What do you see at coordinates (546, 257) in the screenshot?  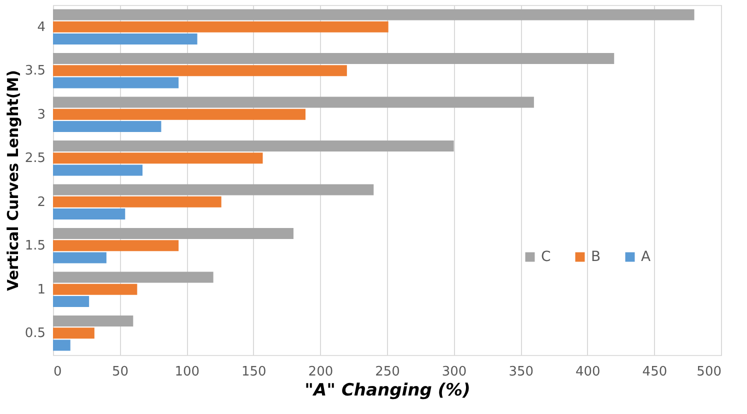 I see `legend-label: C` at bounding box center [546, 257].